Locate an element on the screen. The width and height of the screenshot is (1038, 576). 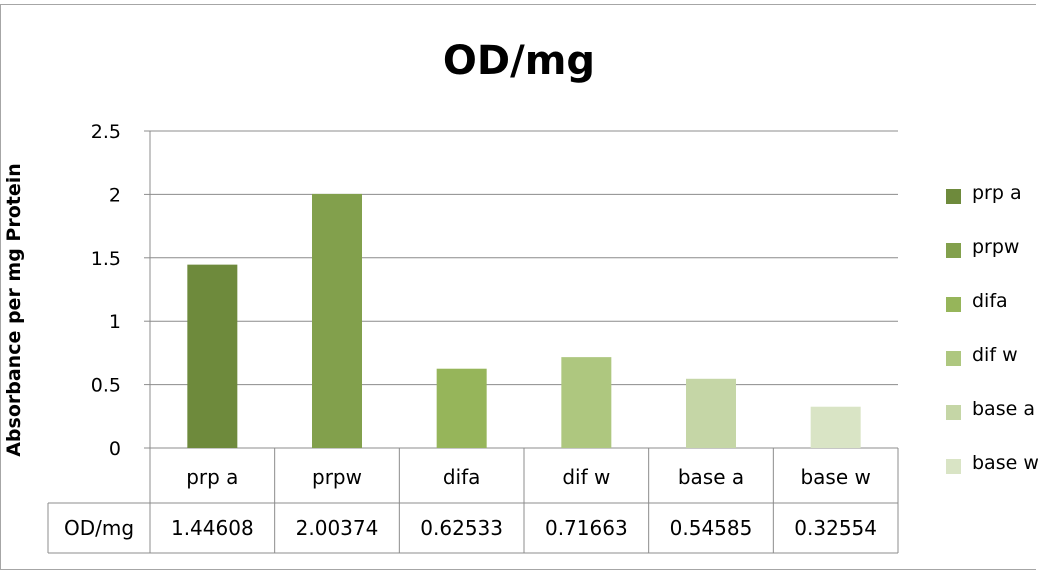
legend-label: difa is located at coordinates (990, 301).